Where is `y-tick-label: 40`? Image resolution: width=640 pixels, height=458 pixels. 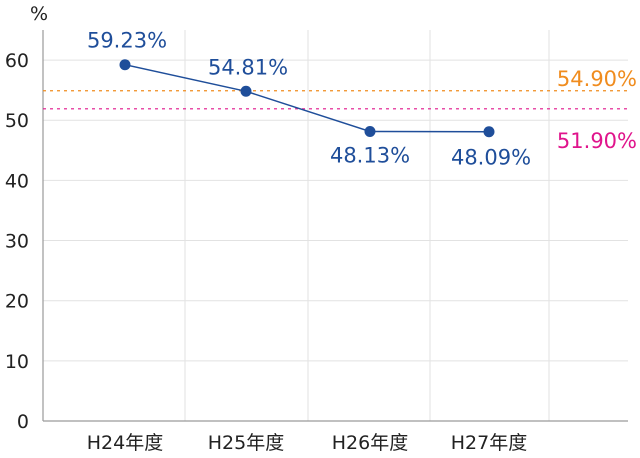 y-tick-label: 40 is located at coordinates (17, 181).